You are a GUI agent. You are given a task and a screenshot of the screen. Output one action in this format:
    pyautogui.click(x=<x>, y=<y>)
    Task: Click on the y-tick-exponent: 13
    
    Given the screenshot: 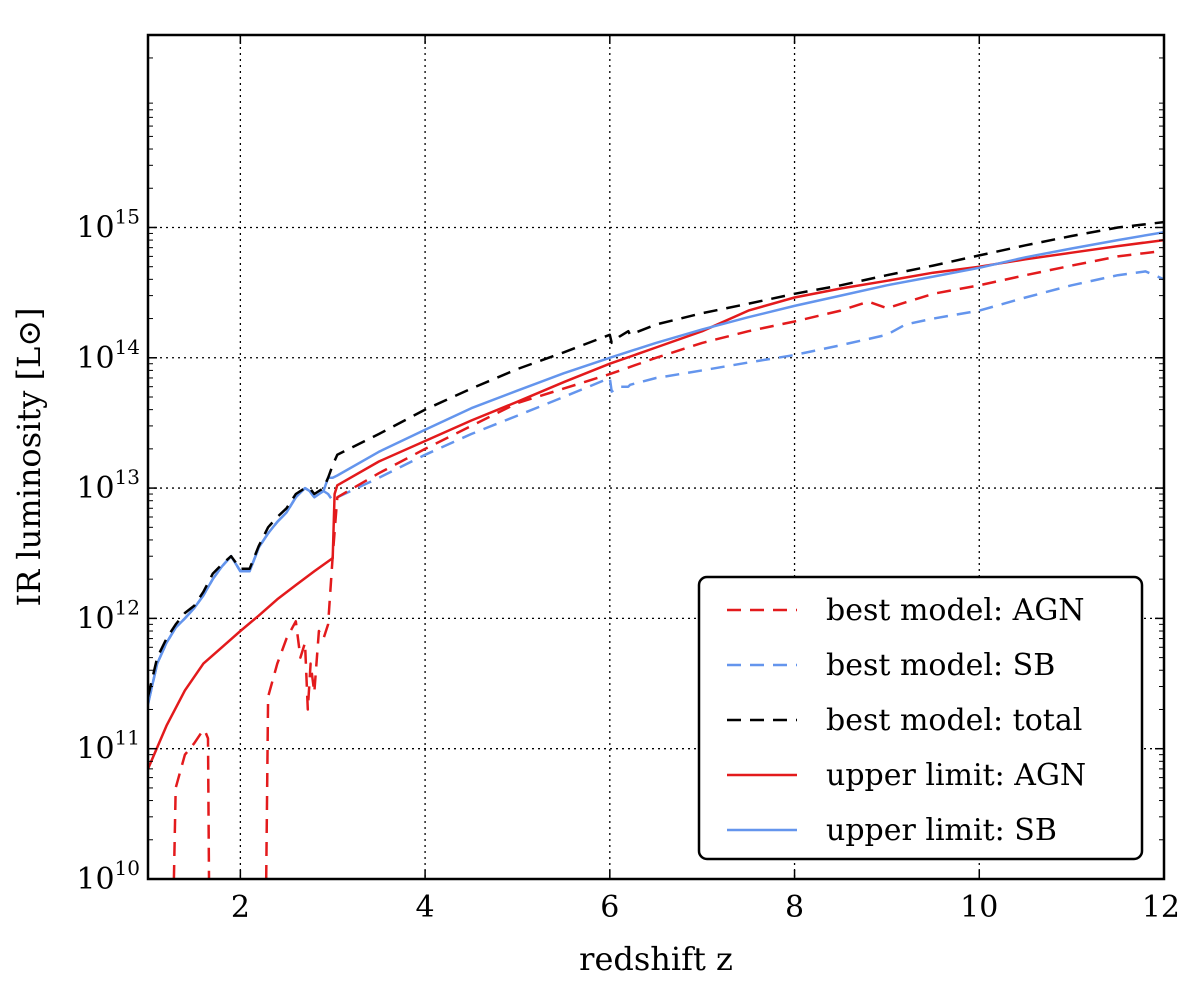 What is the action you would take?
    pyautogui.click(x=127, y=477)
    